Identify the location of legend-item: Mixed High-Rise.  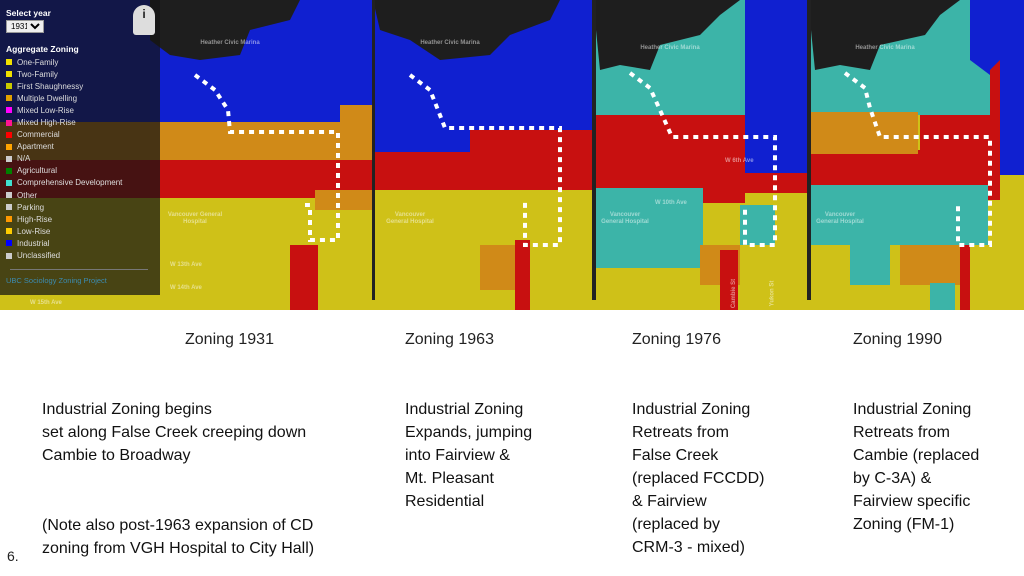
(64, 122).